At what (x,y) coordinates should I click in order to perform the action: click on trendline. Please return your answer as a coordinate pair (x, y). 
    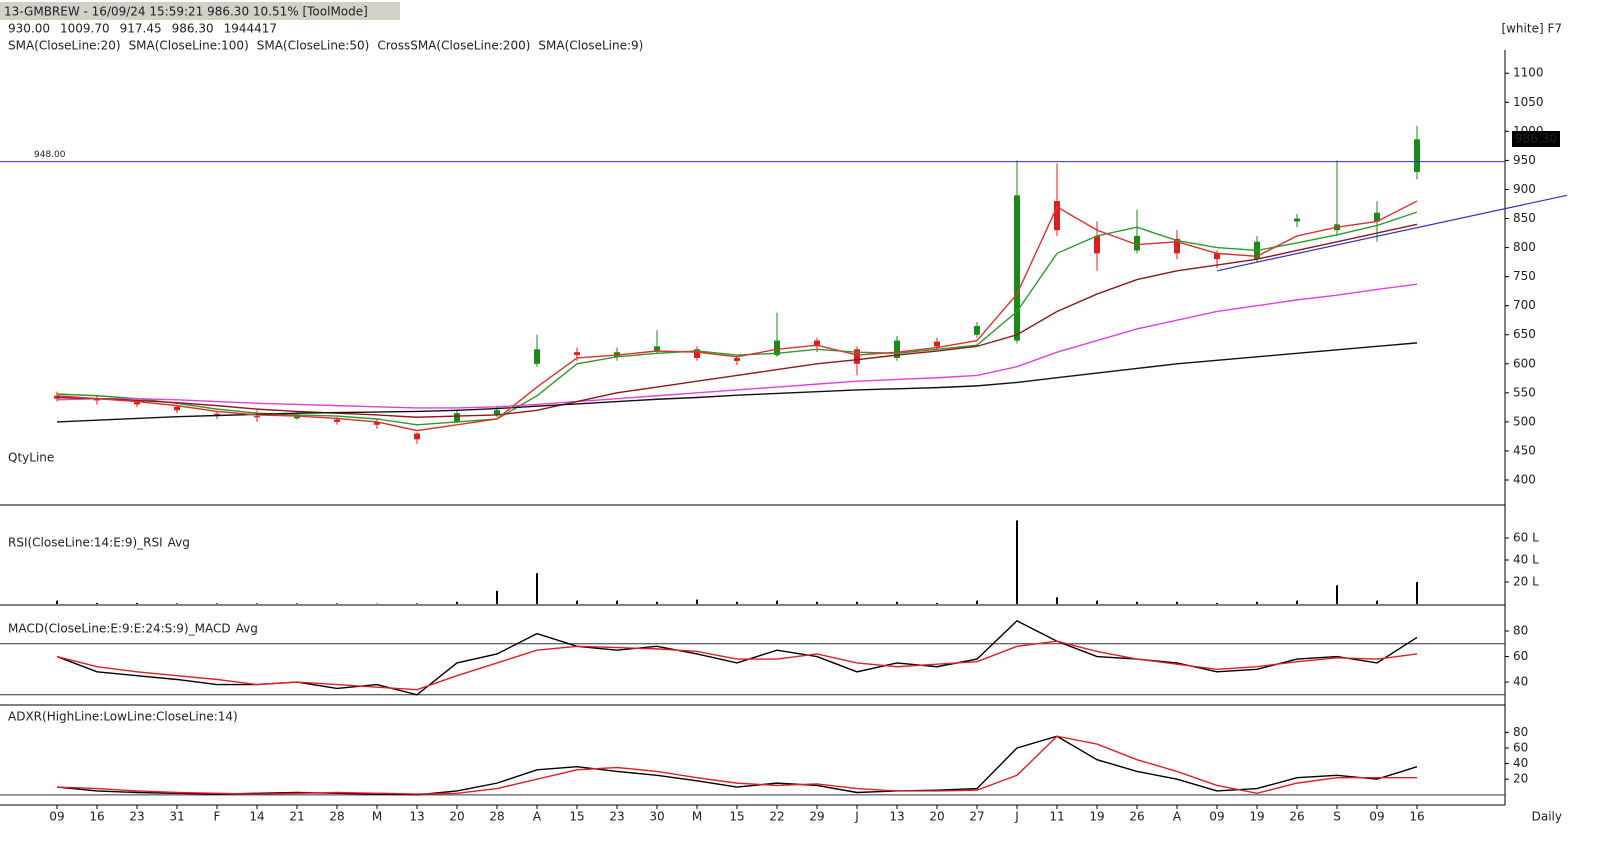
    Looking at the image, I should click on (1392, 233).